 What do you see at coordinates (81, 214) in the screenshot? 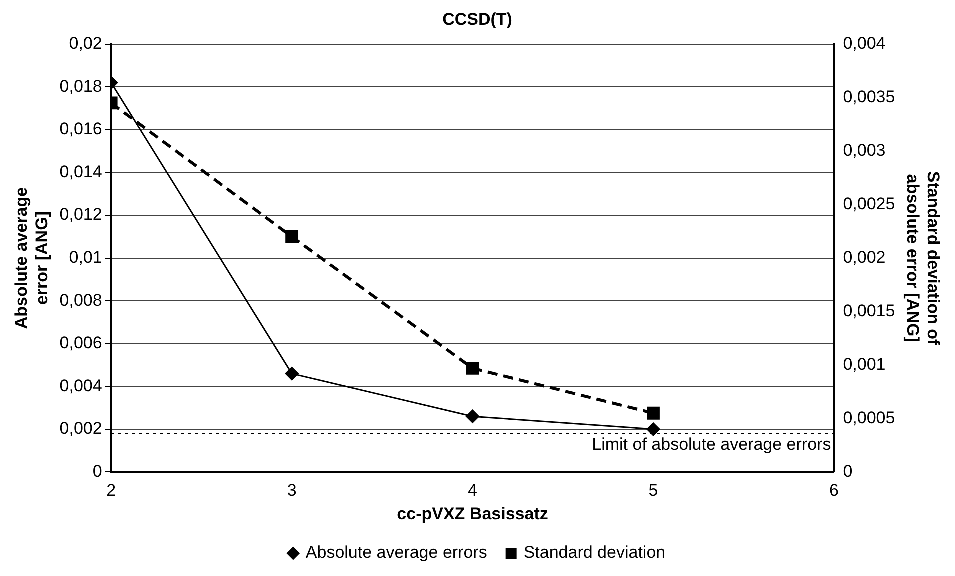
I see `y-tick-label: 0,012` at bounding box center [81, 214].